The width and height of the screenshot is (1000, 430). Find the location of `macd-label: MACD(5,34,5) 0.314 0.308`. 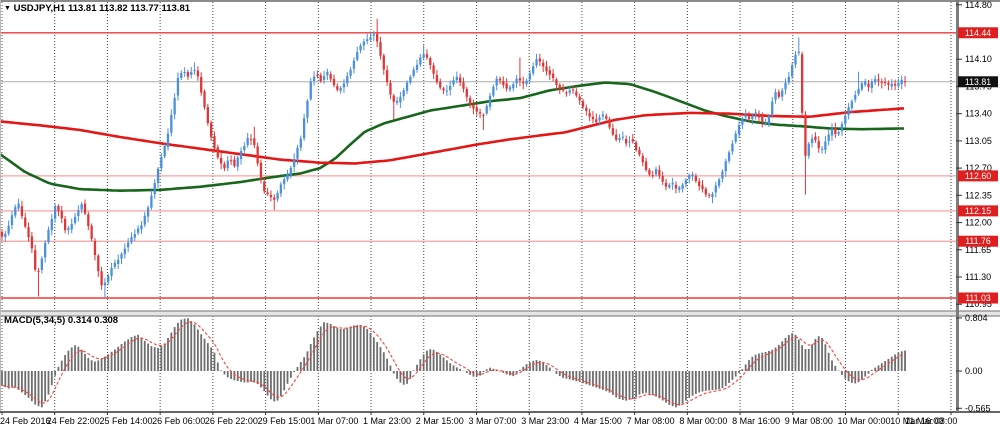

macd-label: MACD(5,34,5) 0.314 0.308 is located at coordinates (61, 320).